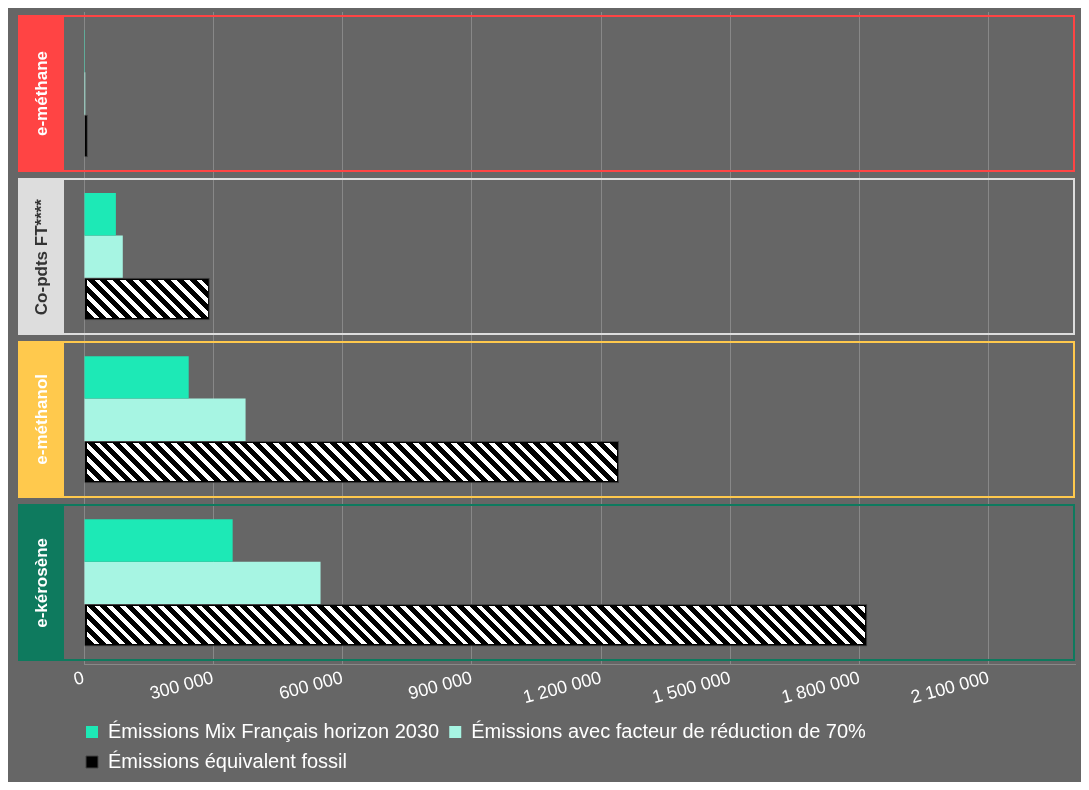 Image resolution: width=1089 pixels, height=790 pixels. Describe the element at coordinates (42, 420) in the screenshot. I see `y-tick-label: e-méthanol` at that location.